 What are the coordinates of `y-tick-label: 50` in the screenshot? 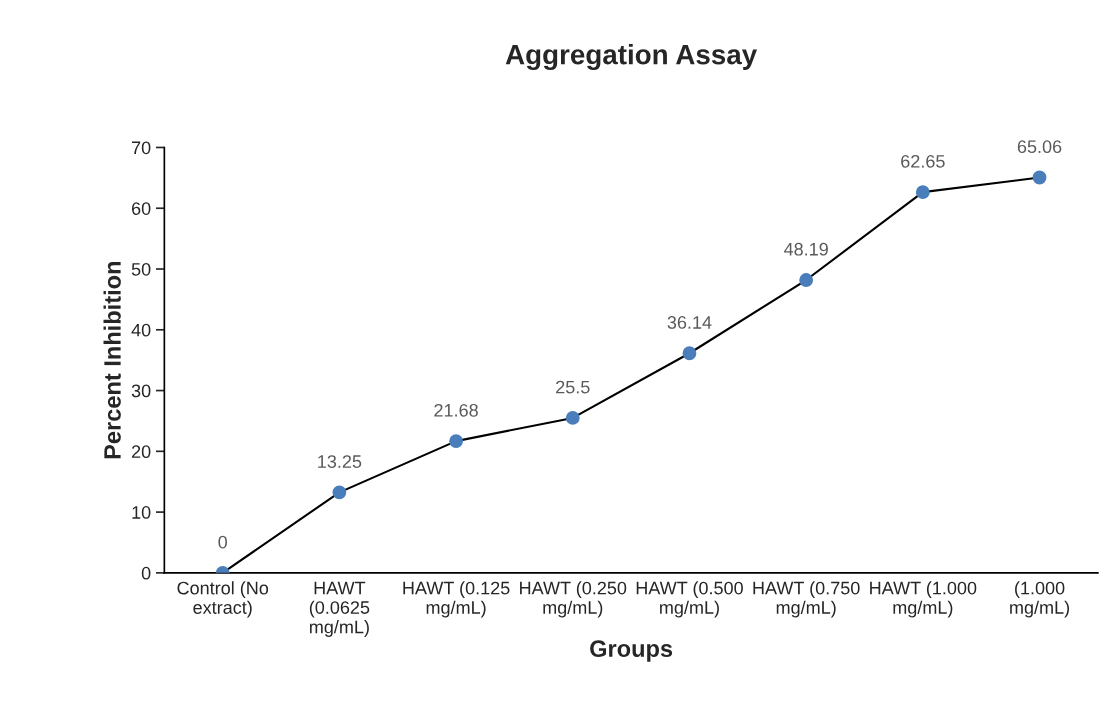 It's located at (141, 269).